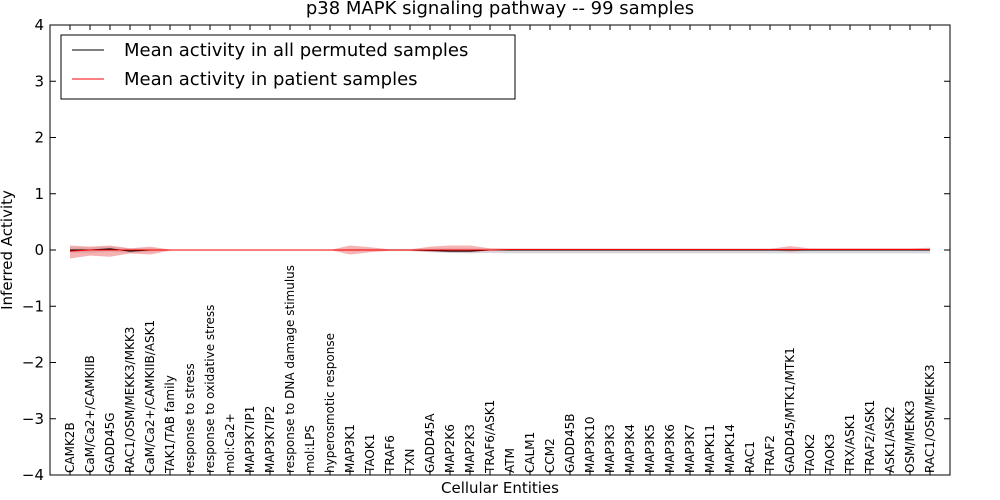 This screenshot has height=500, width=1000. I want to click on y-axis-title: Inferred Activity, so click(8, 250).